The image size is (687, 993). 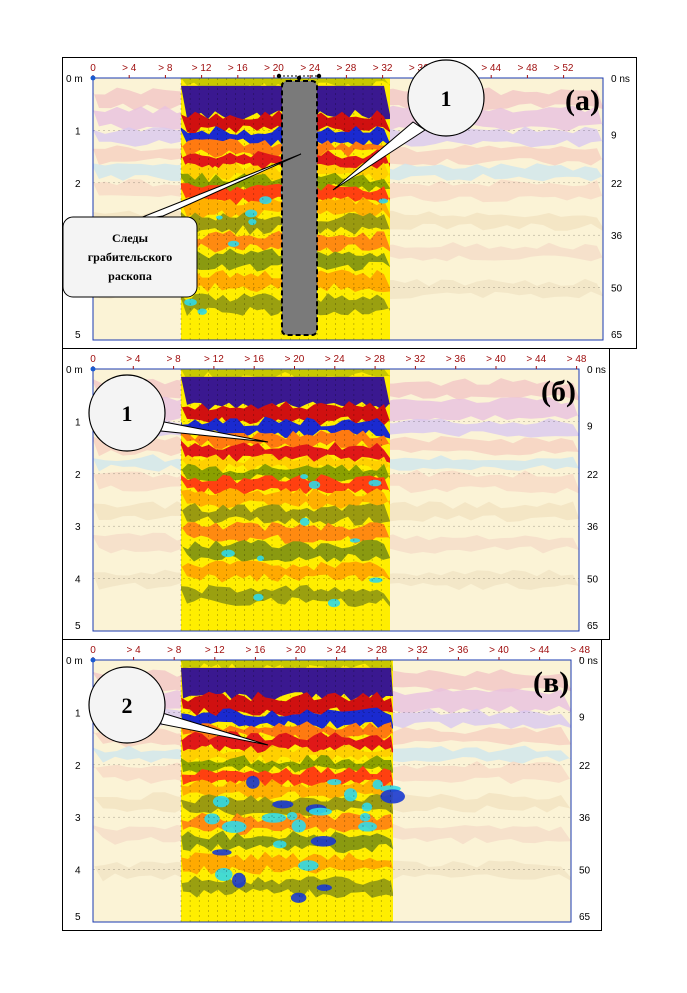 What do you see at coordinates (130, 238) in the screenshot?
I see `note-line: Следы` at bounding box center [130, 238].